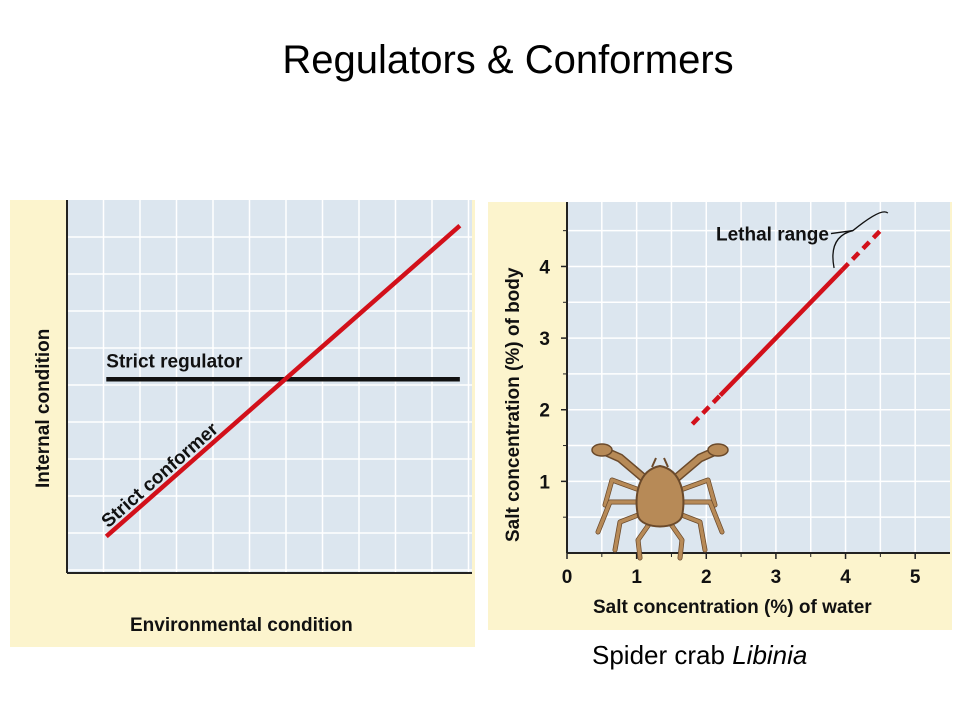  What do you see at coordinates (772, 235) in the screenshot?
I see `lethal-range-label: Lethal range` at bounding box center [772, 235].